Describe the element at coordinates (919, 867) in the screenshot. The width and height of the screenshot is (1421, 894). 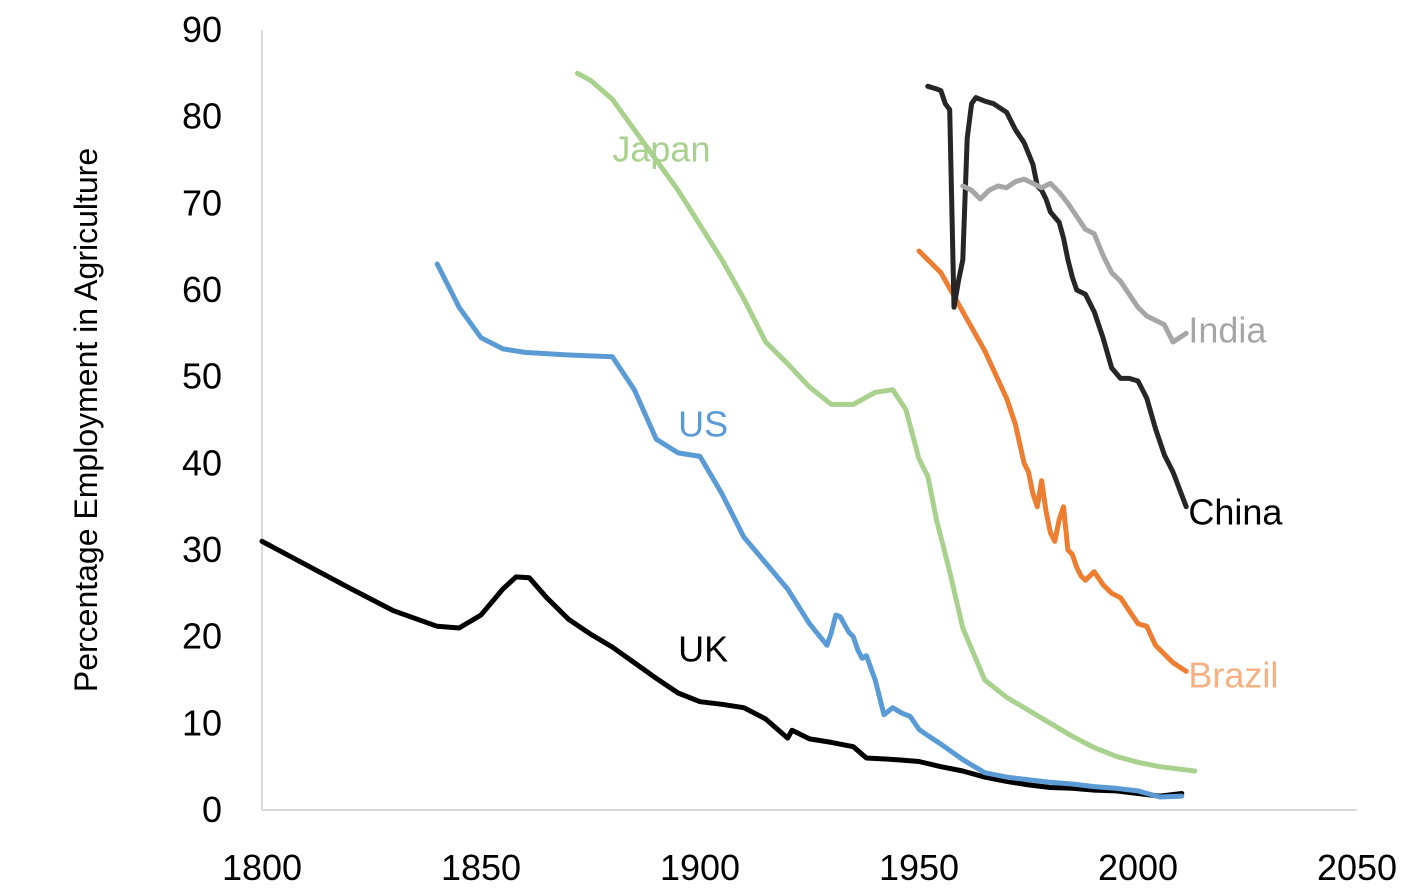
I see `x-tick-label-1950: 1950` at that location.